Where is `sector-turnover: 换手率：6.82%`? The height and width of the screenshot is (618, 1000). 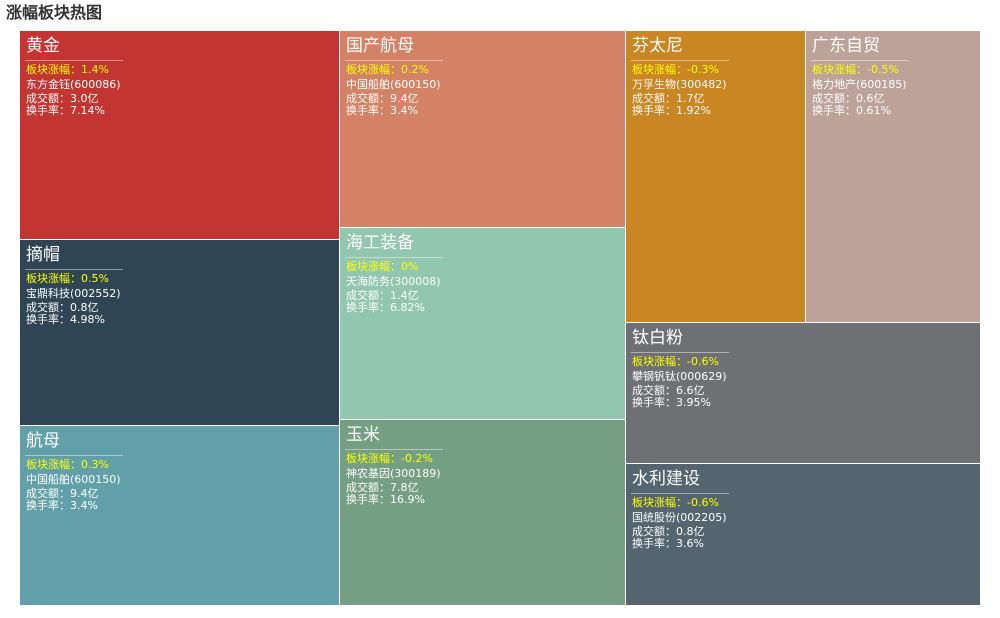 sector-turnover: 换手率：6.82% is located at coordinates (385, 307).